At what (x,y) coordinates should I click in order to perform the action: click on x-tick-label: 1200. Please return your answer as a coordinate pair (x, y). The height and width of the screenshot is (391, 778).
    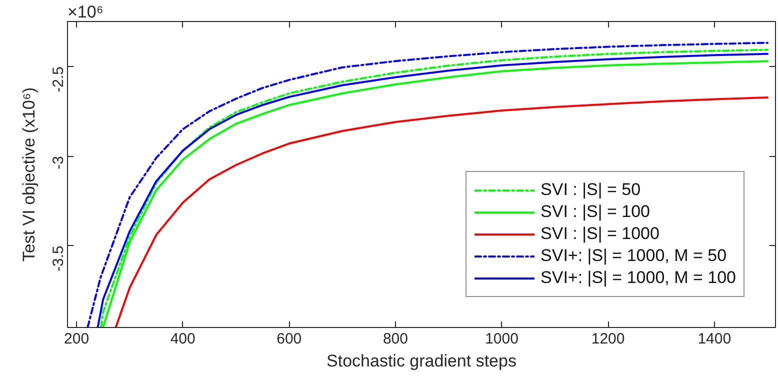
    Looking at the image, I should click on (608, 339).